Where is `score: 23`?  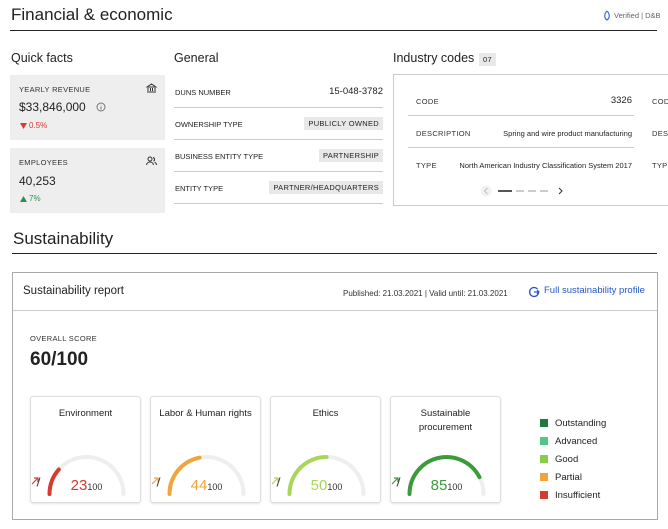 score: 23 is located at coordinates (79, 485).